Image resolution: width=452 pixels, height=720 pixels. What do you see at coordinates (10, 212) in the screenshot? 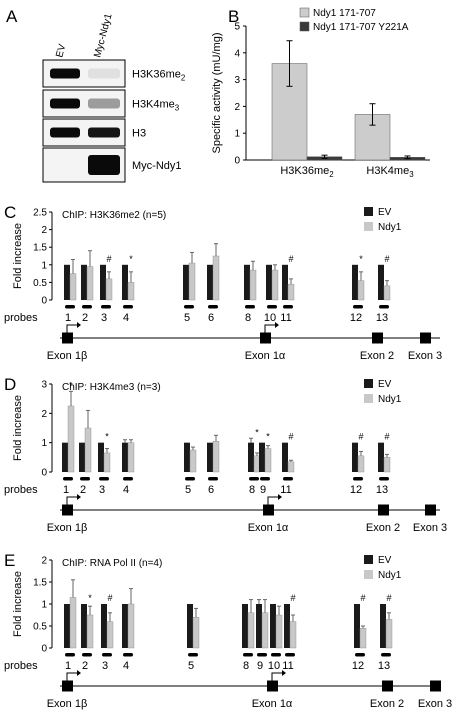
I see `panel-letter: C` at bounding box center [10, 212].